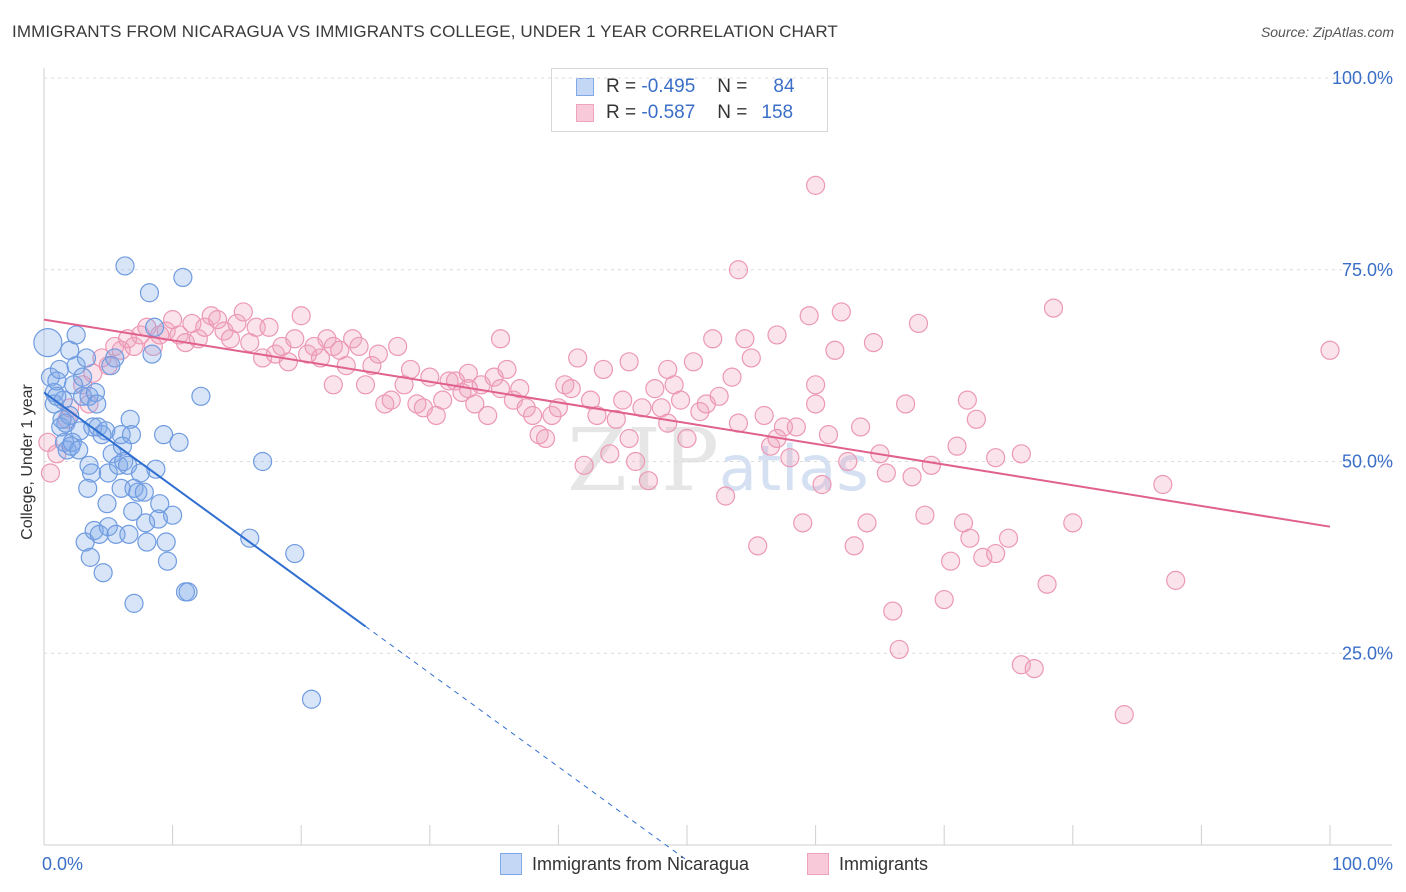 Image resolution: width=1406 pixels, height=892 pixels. What do you see at coordinates (668, 86) in the screenshot?
I see `r-value: -0.495` at bounding box center [668, 86].